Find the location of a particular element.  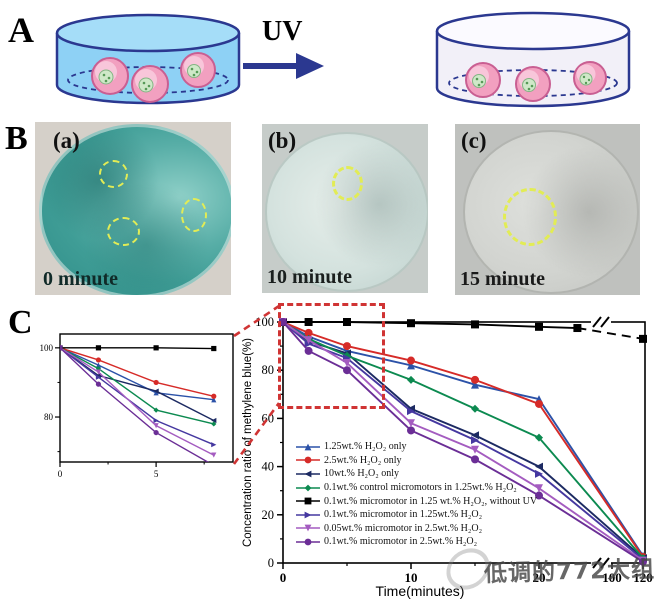

svg-text: 120 is located at coordinates (643, 577).